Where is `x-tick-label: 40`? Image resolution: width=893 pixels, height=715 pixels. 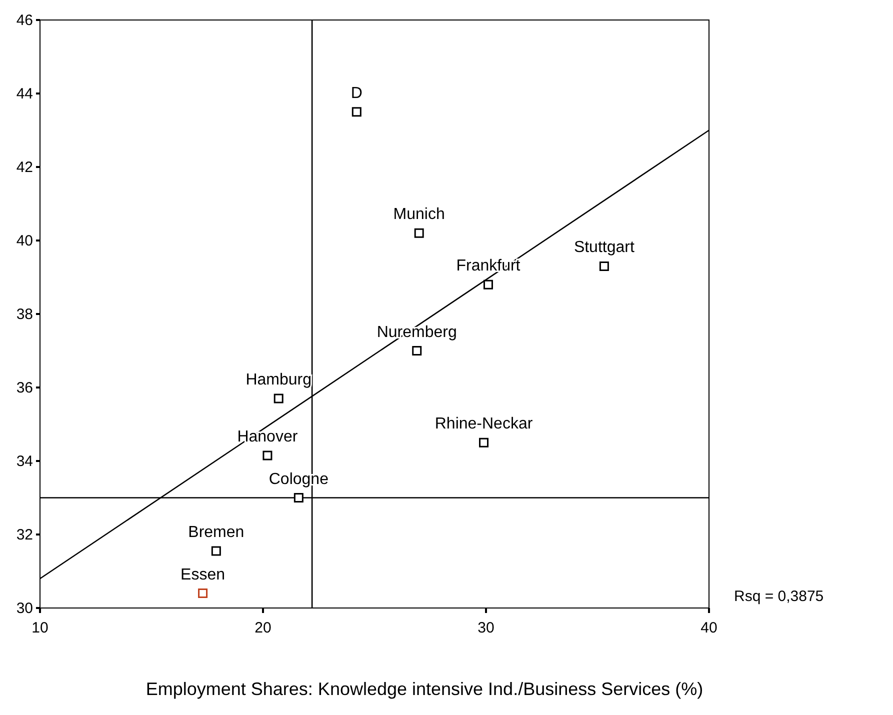
x-tick-label: 40 is located at coordinates (709, 628).